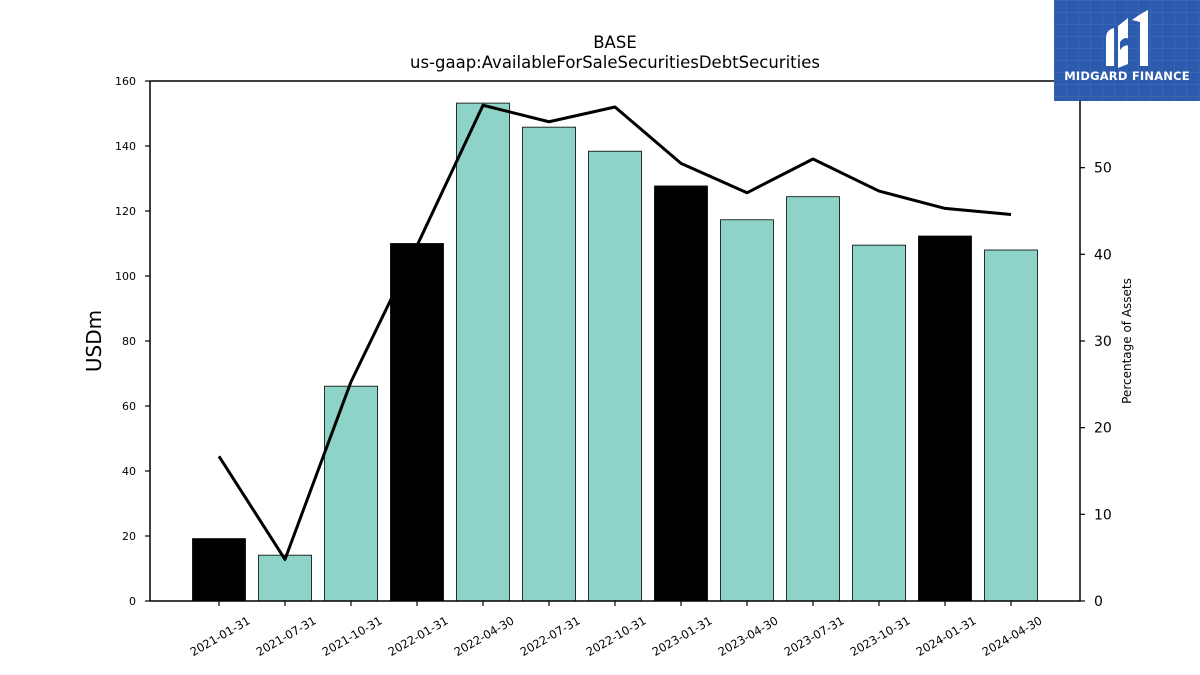 Image resolution: width=1200 pixels, height=675 pixels. What do you see at coordinates (814, 636) in the screenshot?
I see `x-tick-label: 2023-07-31` at bounding box center [814, 636].